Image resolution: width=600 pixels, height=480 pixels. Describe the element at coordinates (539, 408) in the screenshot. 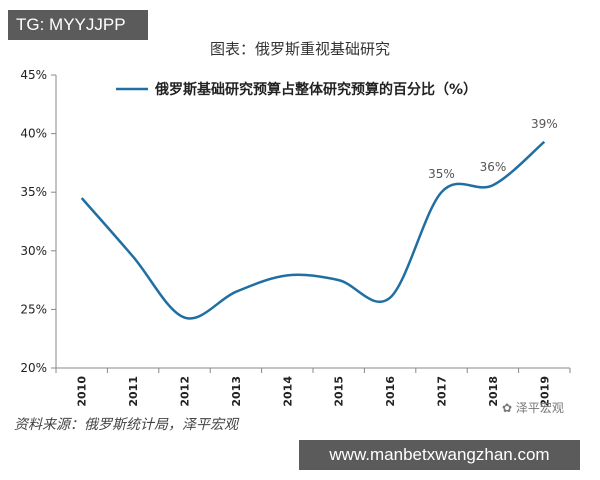

I see `watermark-text: 泽平宏观` at that location.